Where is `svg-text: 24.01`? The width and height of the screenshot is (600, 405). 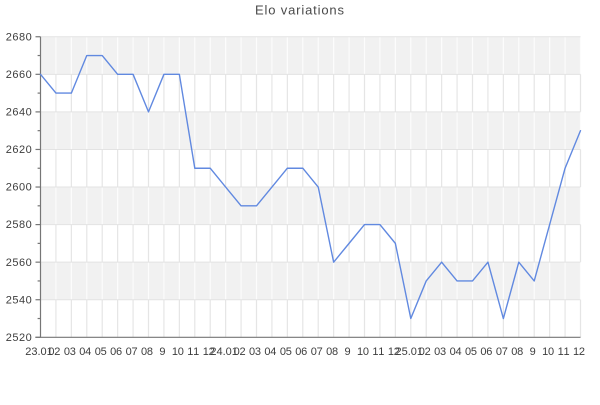
svg-text: 24.01 is located at coordinates (224, 352).